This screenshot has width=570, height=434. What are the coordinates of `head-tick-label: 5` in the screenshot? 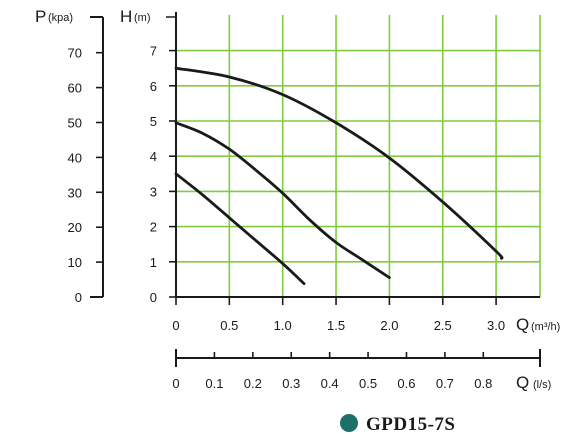 It's located at (153, 121).